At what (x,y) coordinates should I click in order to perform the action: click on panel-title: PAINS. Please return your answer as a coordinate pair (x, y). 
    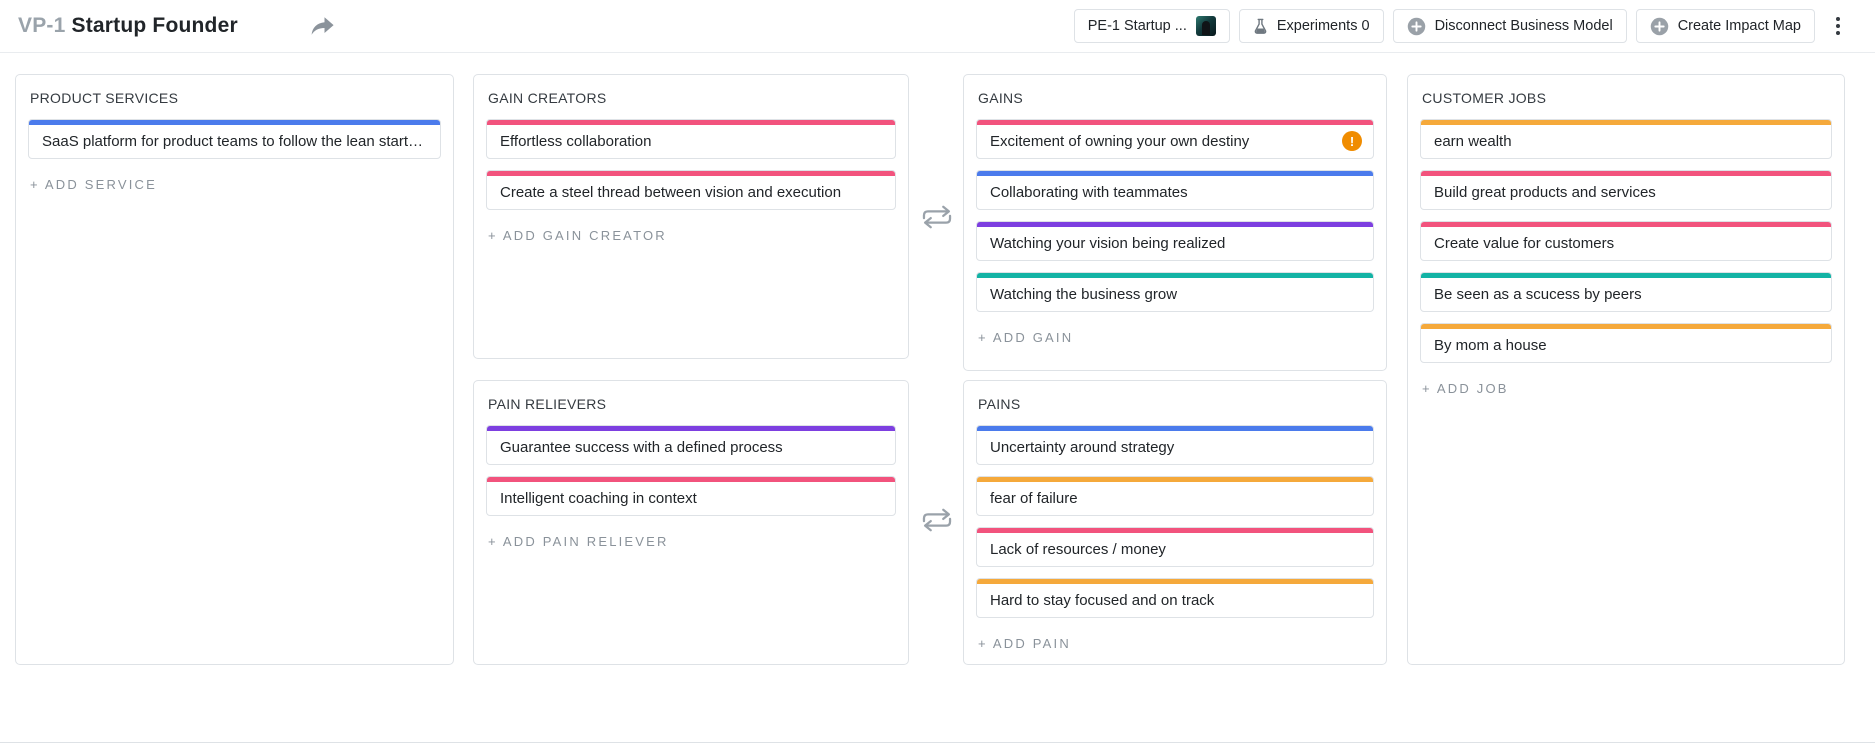
    Looking at the image, I should click on (999, 404).